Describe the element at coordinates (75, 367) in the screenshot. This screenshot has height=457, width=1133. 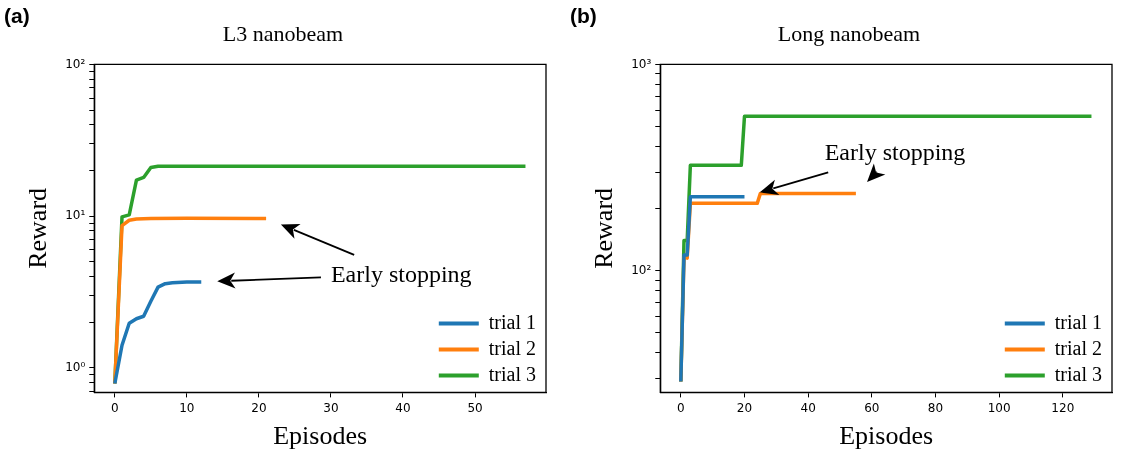
I see `y-tick-label: 10⁰` at that location.